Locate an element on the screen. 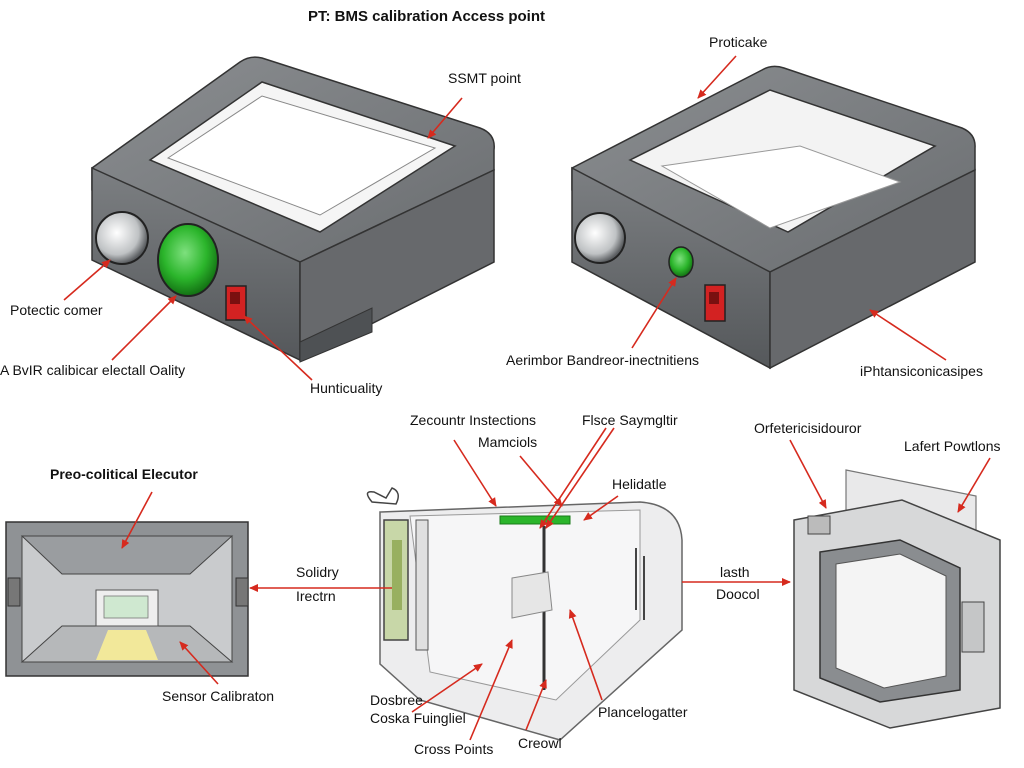  arrow-mamciols is located at coordinates (541, 481).